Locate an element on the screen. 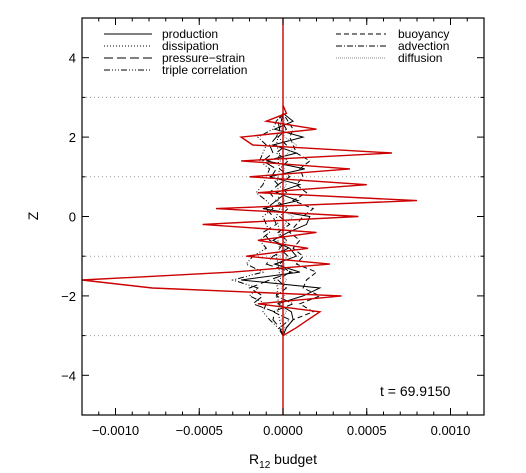 Image resolution: width=526 pixels, height=473 pixels. y-tick-label: −4 is located at coordinates (68, 375).